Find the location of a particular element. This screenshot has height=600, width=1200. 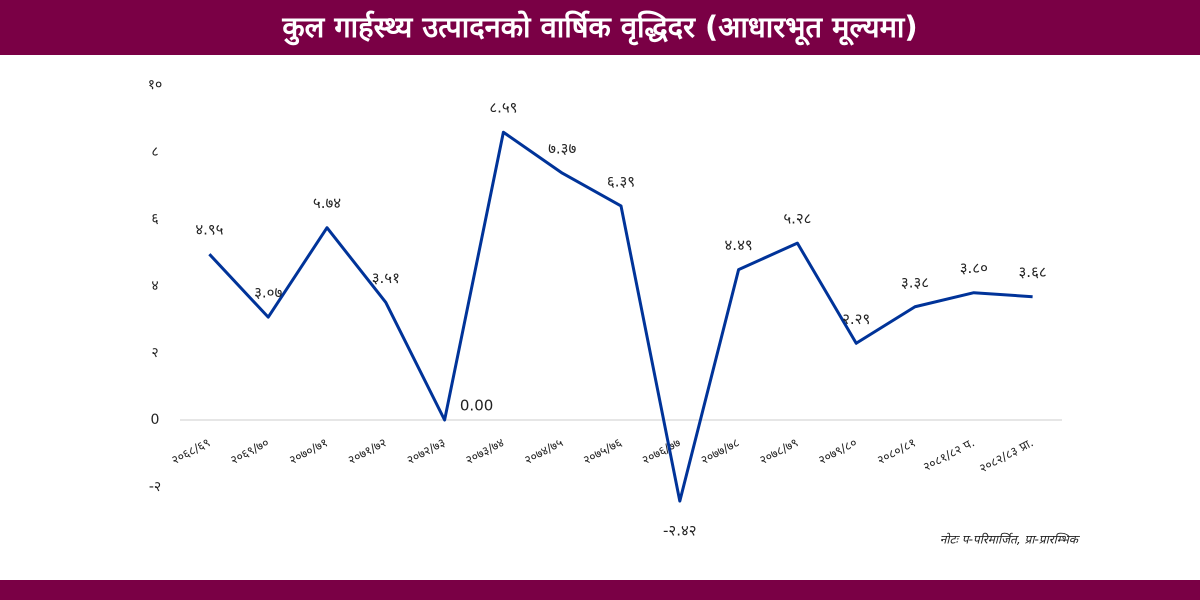

title-bar is located at coordinates (600, 27).